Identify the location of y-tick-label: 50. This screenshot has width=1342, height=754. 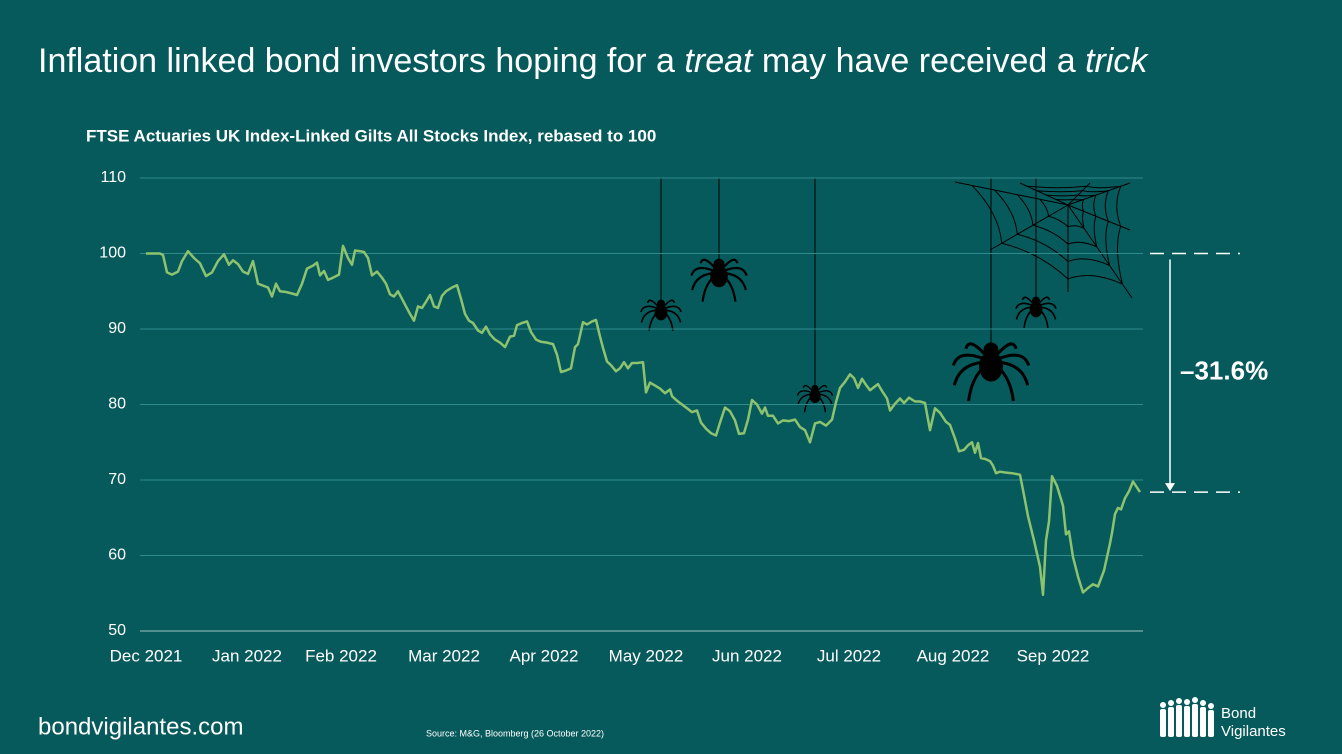
(117, 630).